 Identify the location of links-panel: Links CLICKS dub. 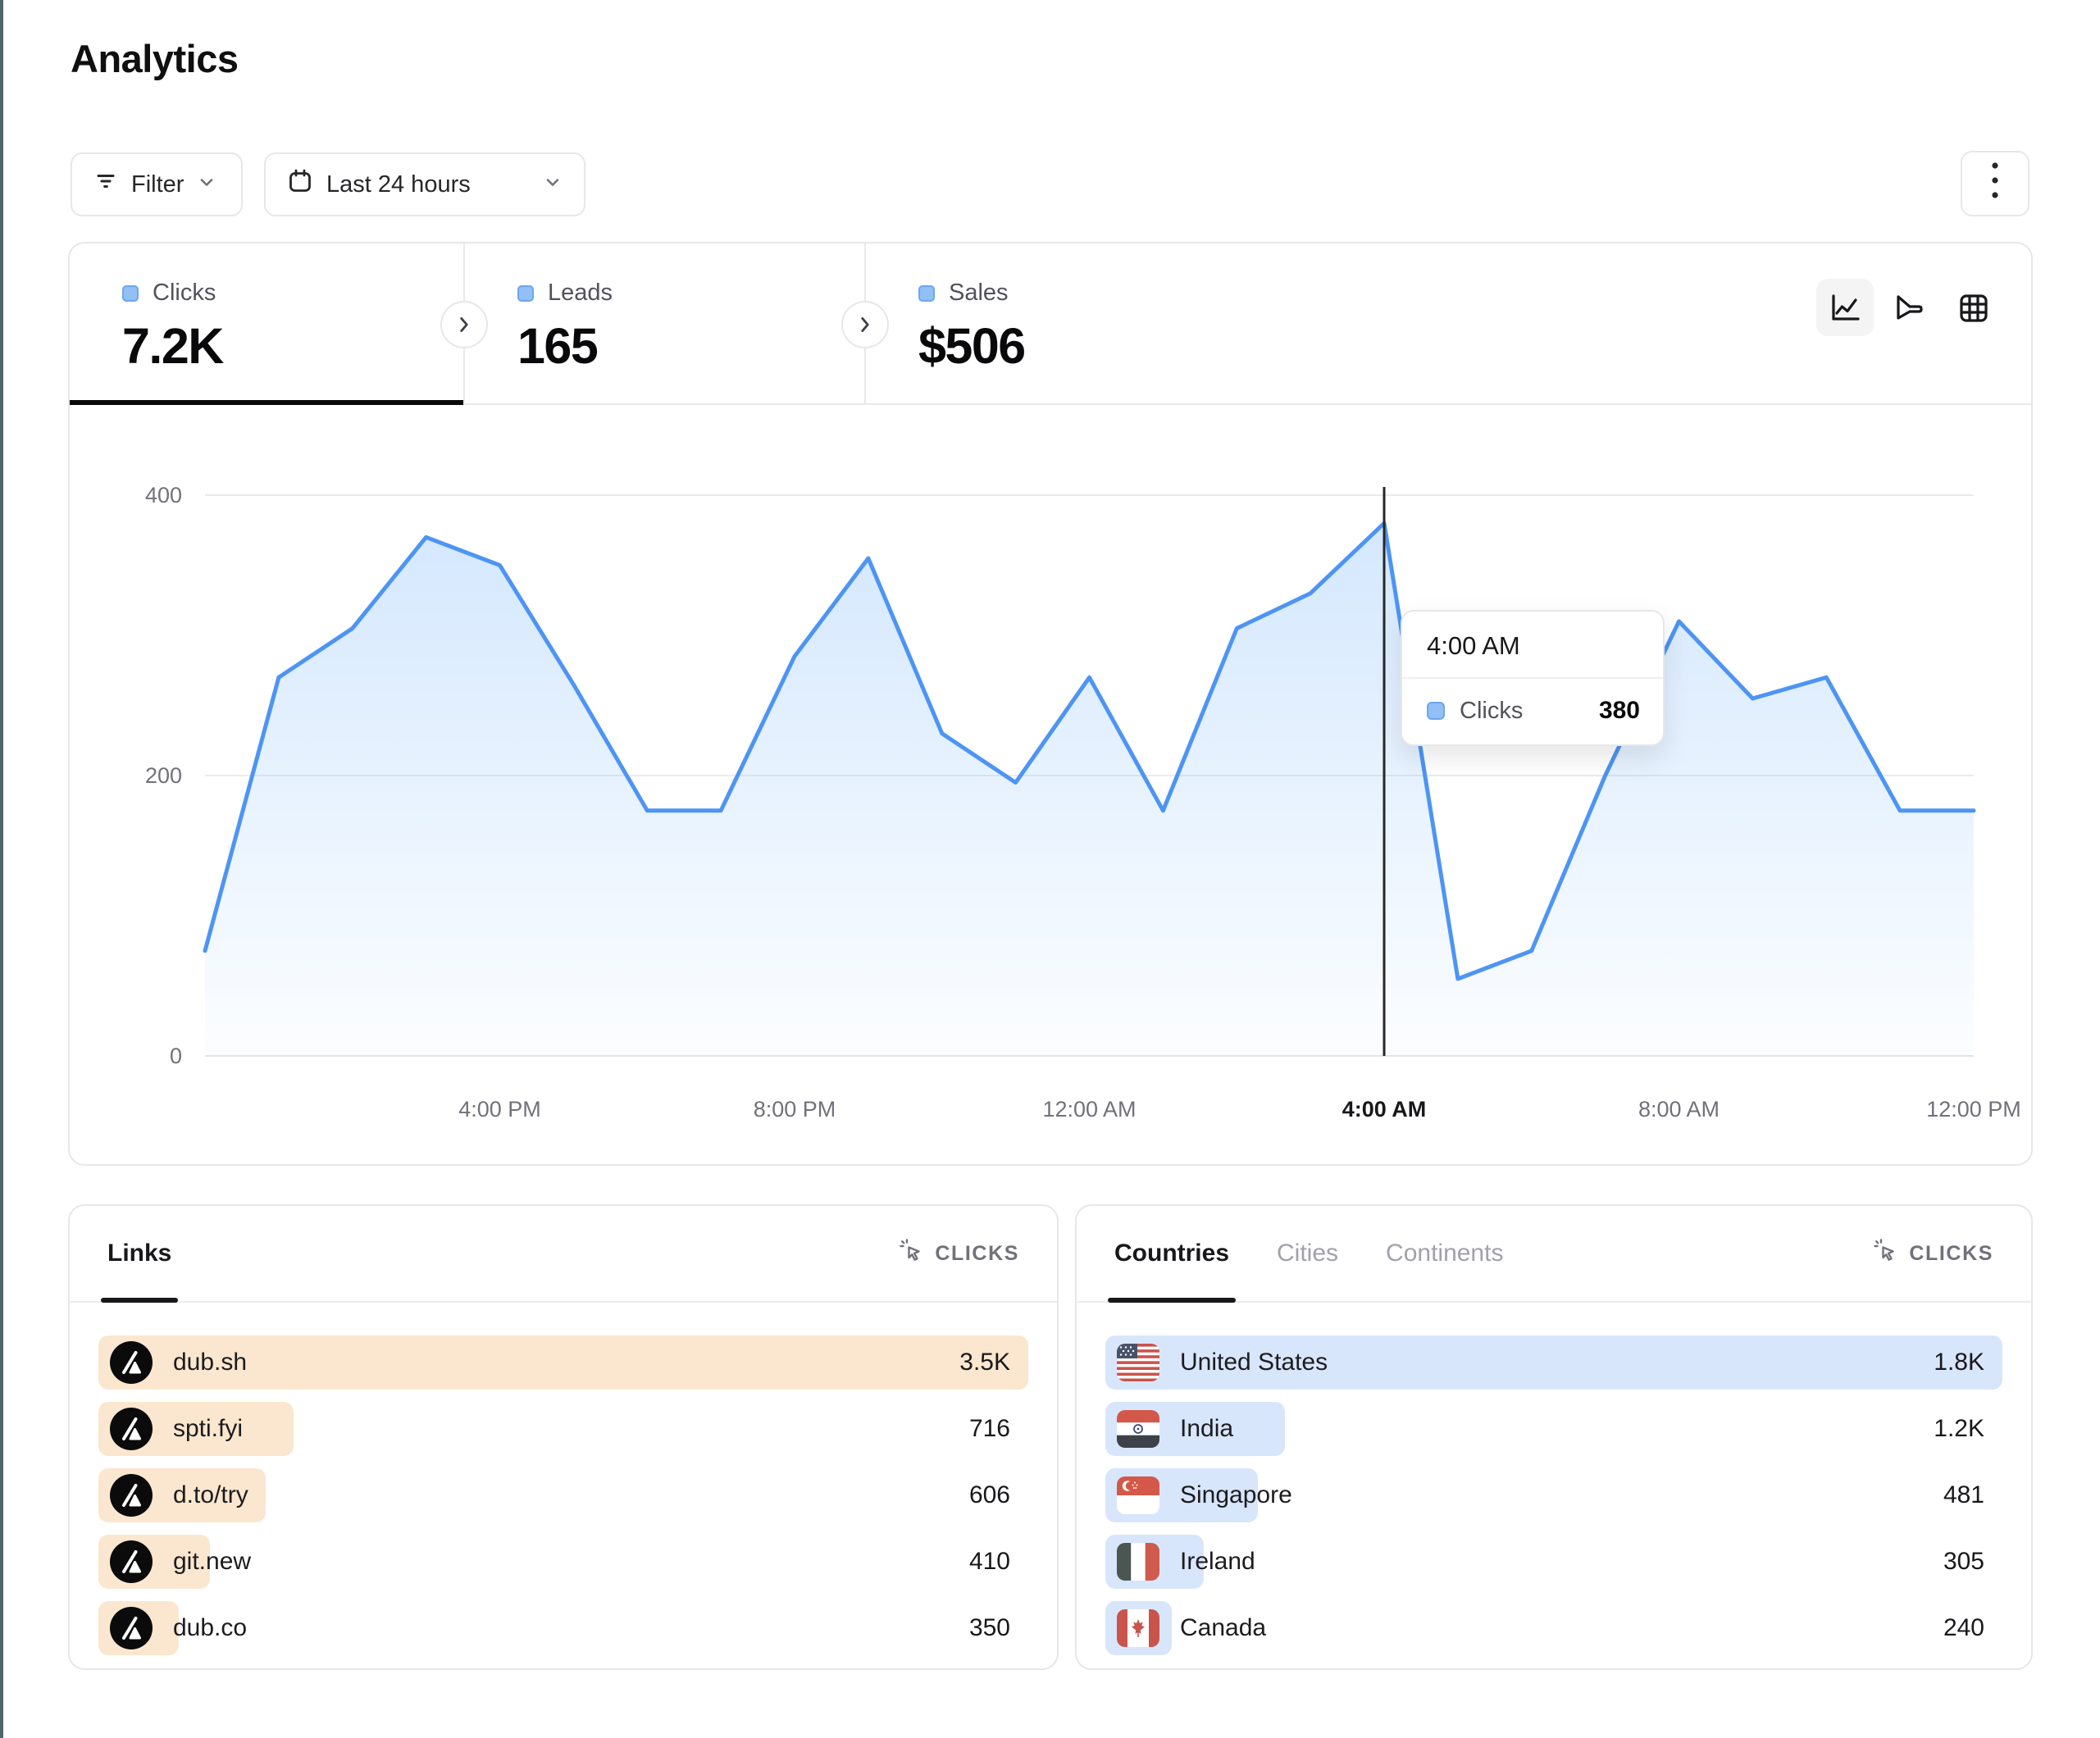
(563, 1437).